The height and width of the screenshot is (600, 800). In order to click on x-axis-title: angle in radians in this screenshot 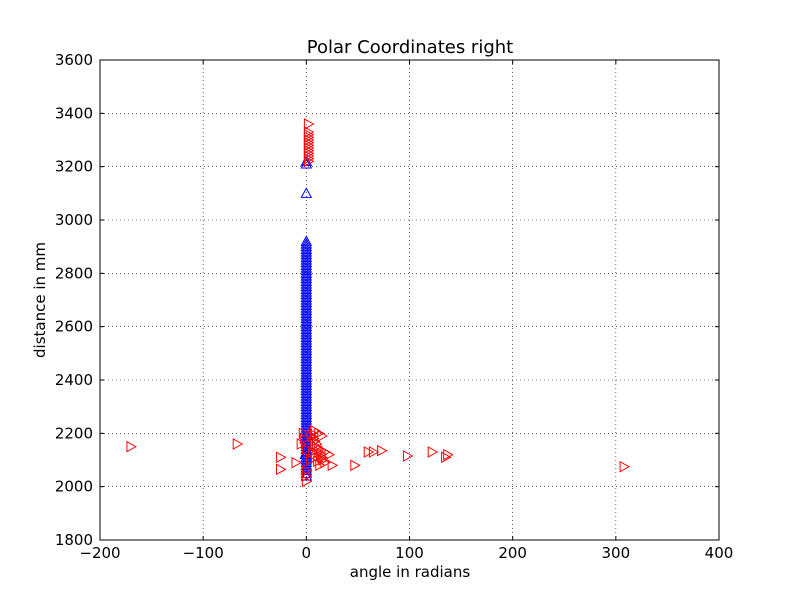, I will do `click(410, 572)`.